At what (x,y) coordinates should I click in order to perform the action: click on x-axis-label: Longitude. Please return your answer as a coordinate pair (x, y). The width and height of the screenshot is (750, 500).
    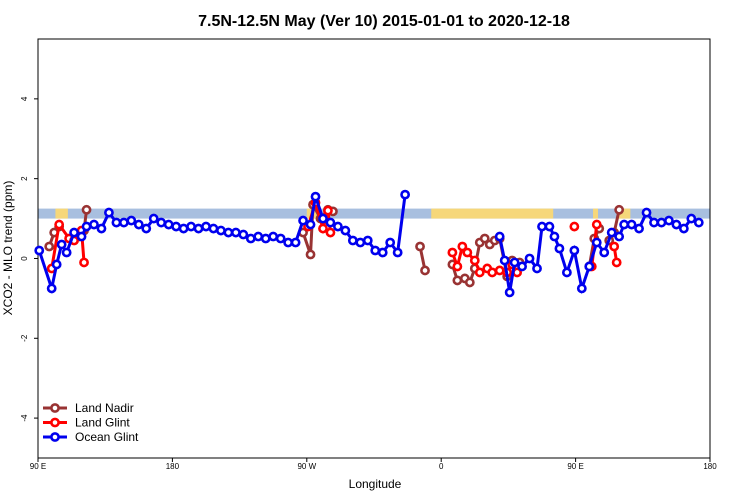
    Looking at the image, I should click on (375, 484).